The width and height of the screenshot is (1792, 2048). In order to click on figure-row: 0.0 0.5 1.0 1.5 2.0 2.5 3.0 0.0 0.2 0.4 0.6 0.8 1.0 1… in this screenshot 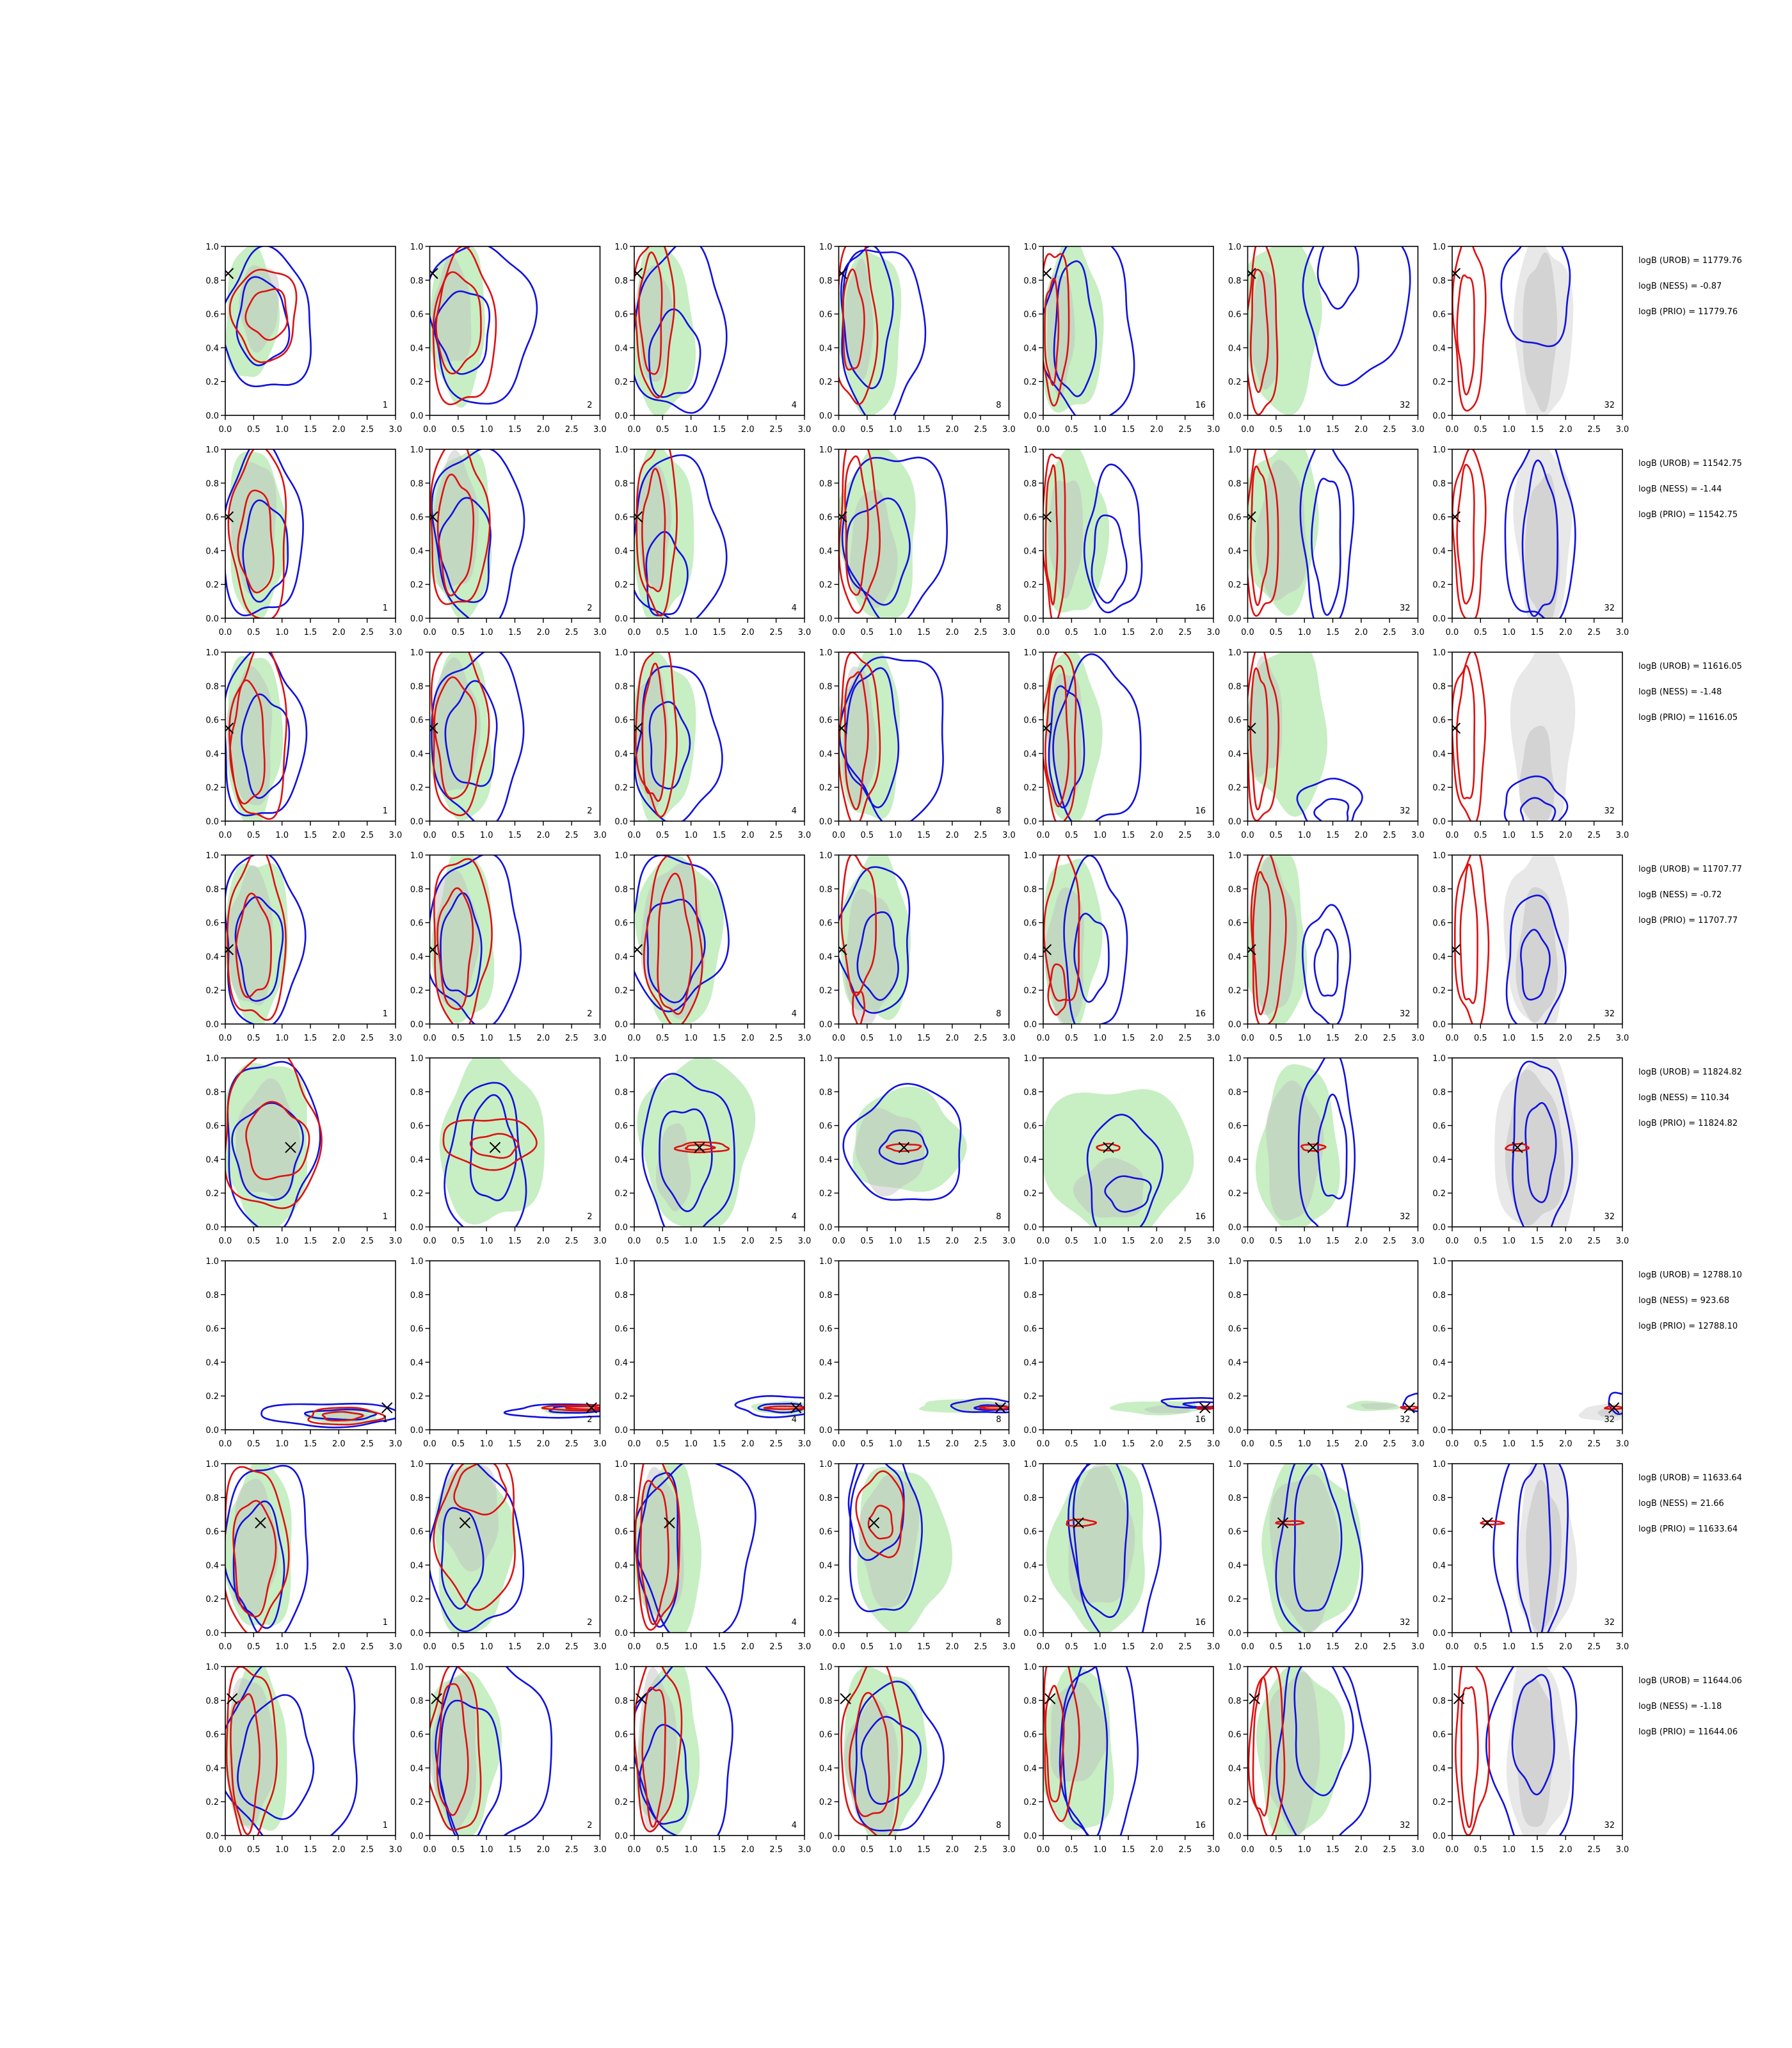, I will do `click(973, 947)`.